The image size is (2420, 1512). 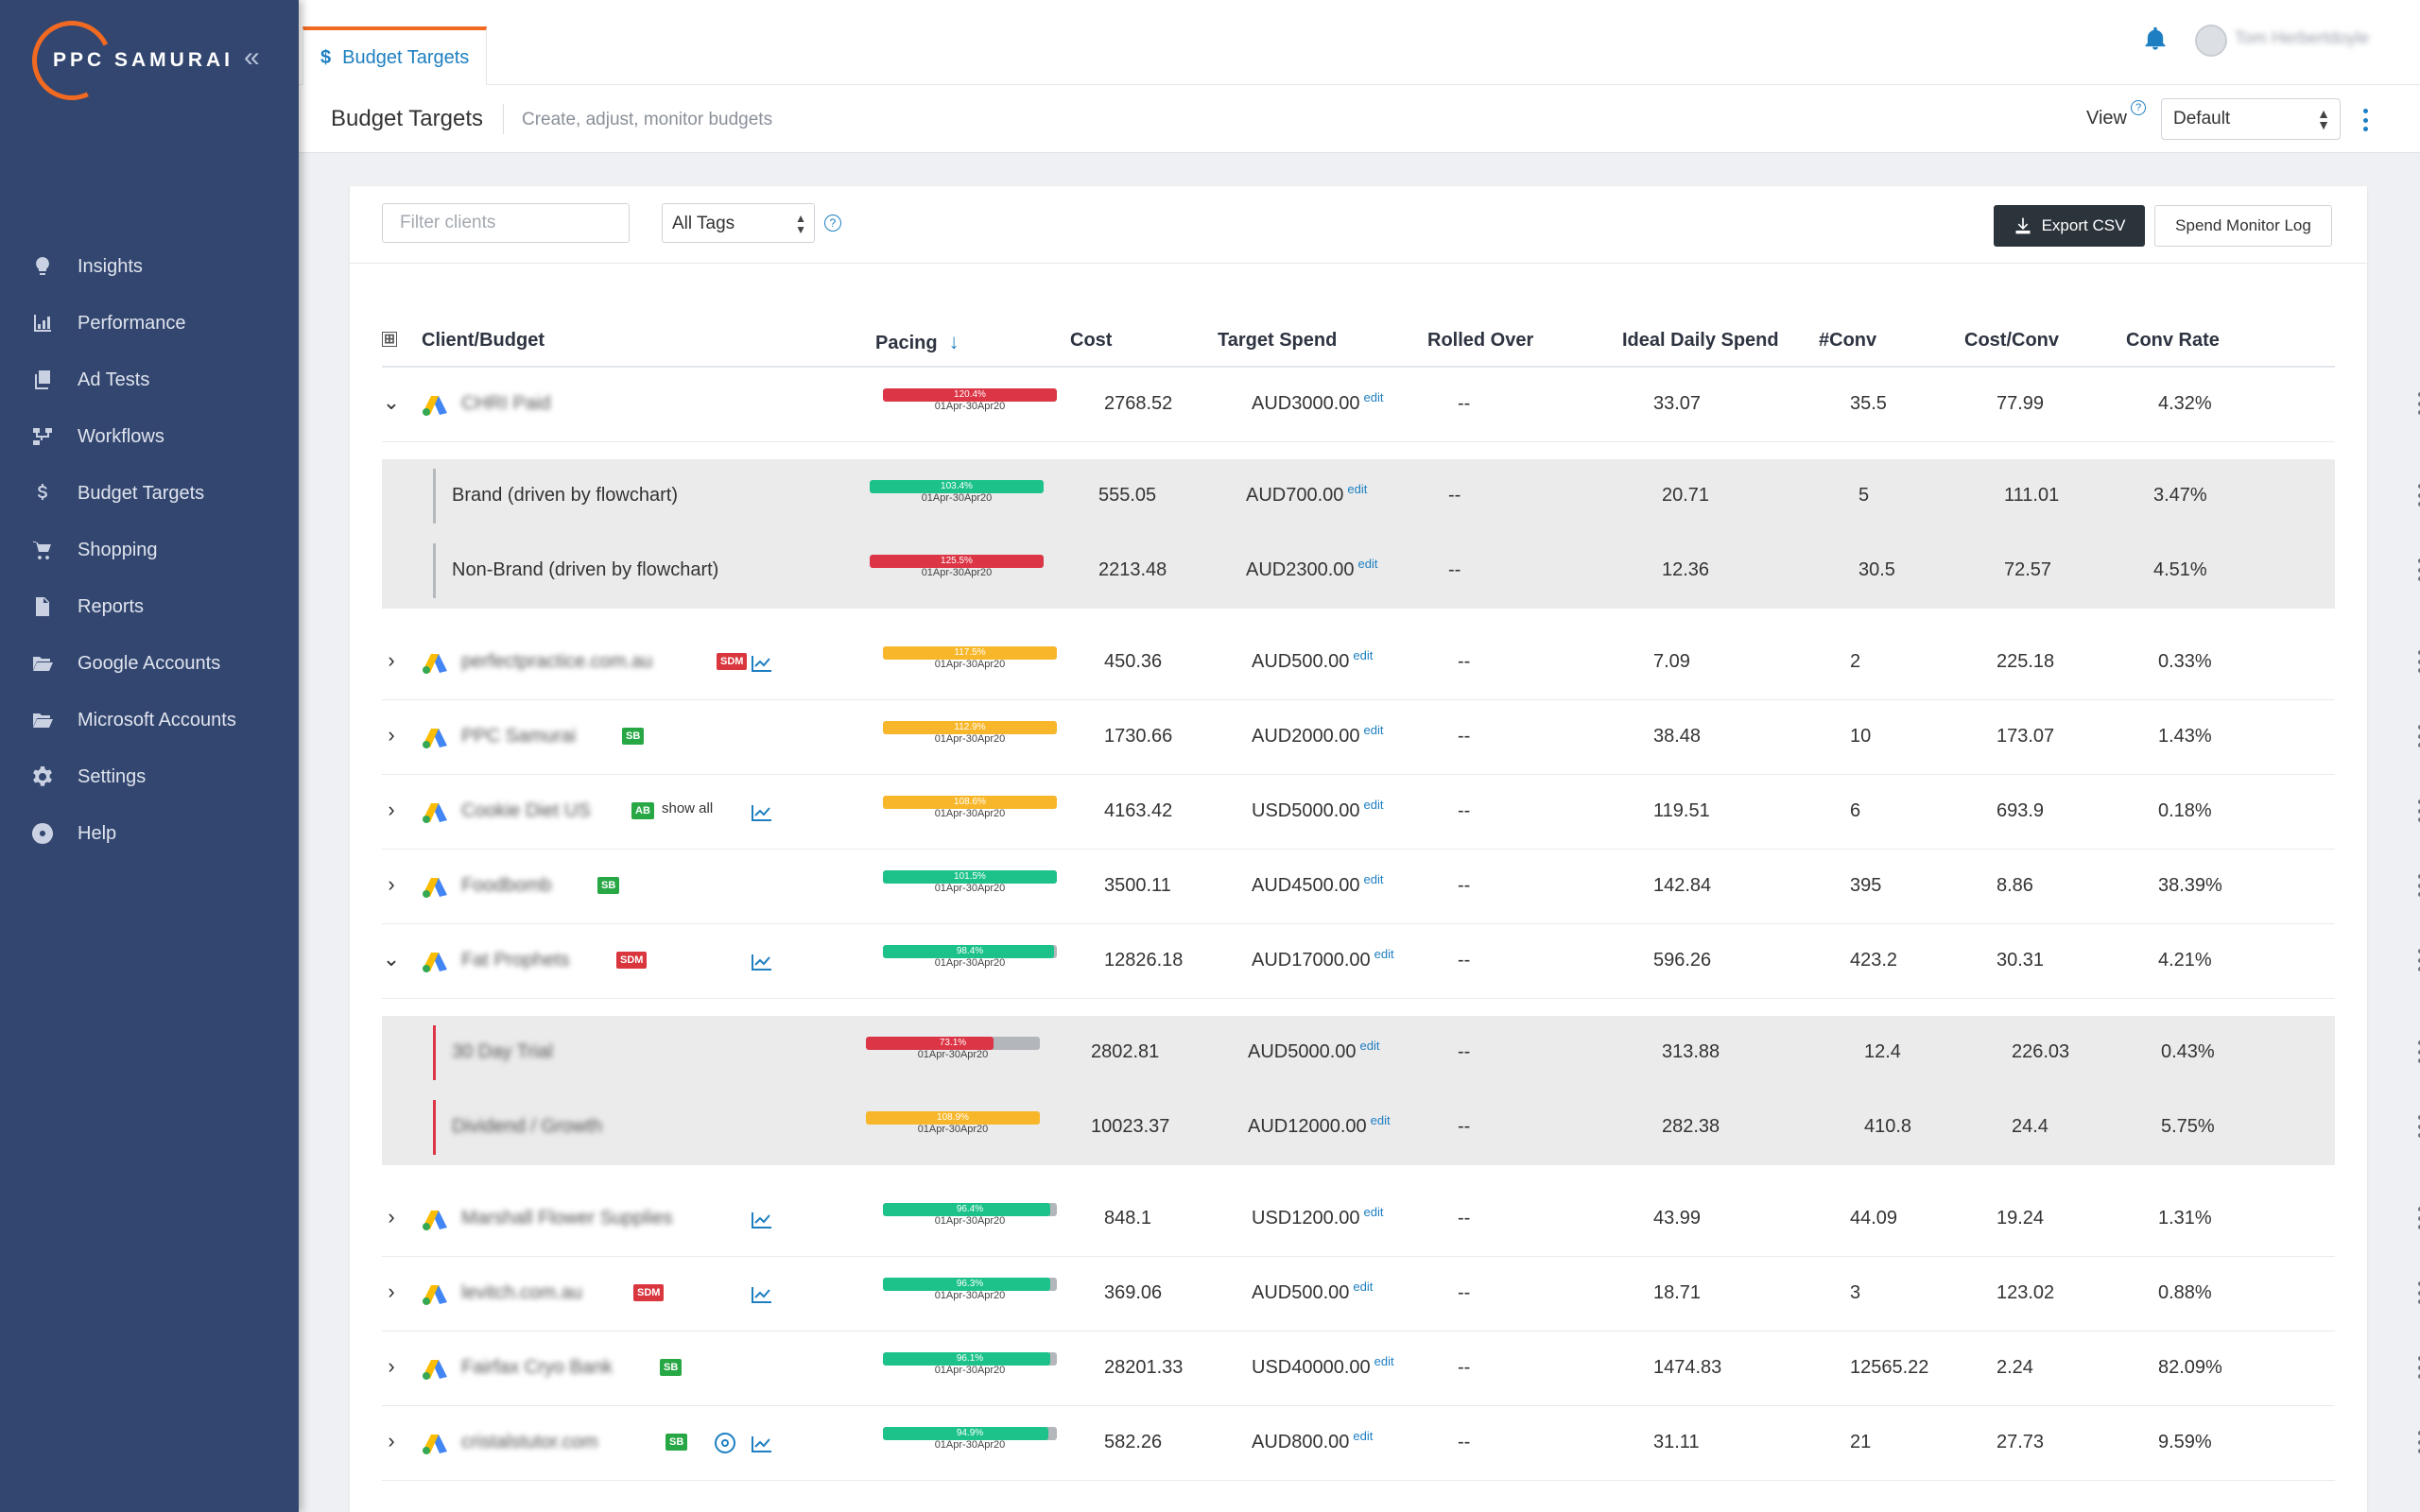 I want to click on client-name: cristalstutor.com, so click(x=529, y=1442).